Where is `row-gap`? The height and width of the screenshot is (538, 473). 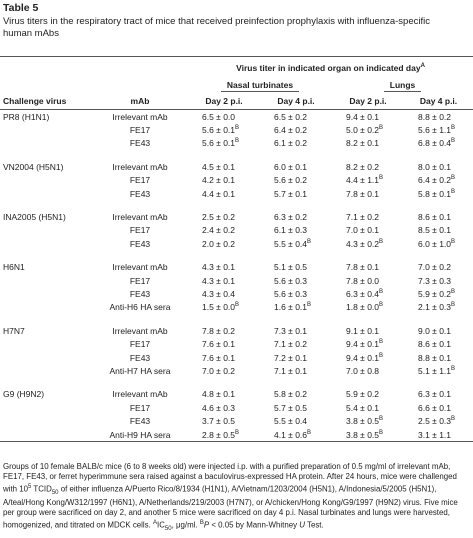 row-gap is located at coordinates (236, 256).